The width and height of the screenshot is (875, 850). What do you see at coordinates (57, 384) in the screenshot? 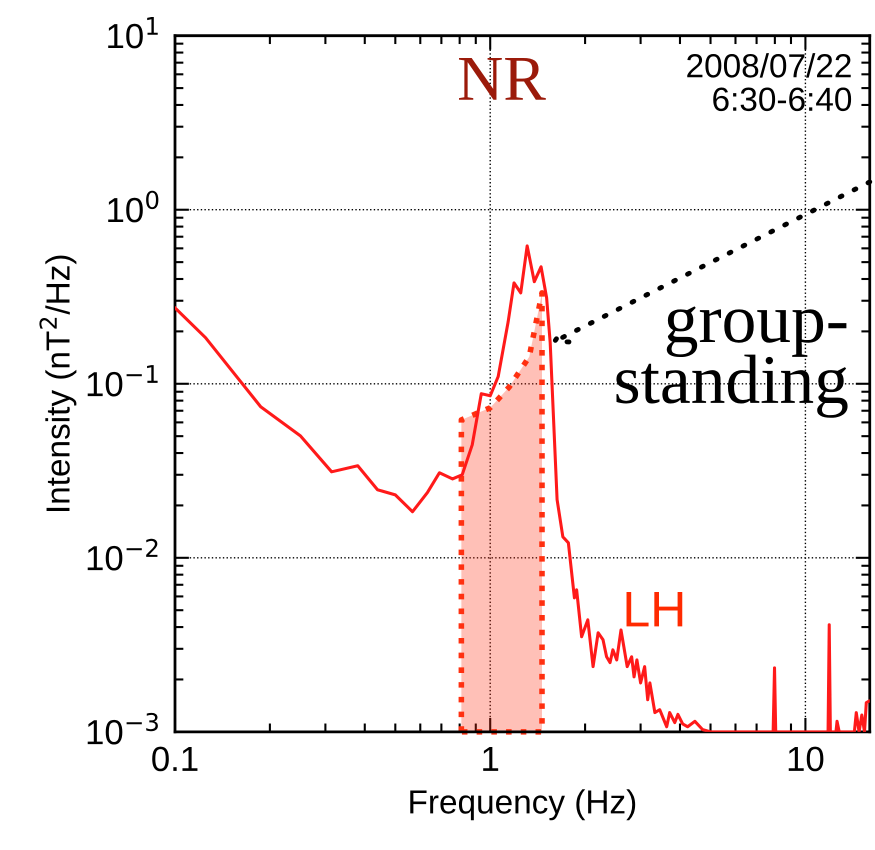
I see `y-axis-title: Intensity (nT$^{2}$/Hz)` at bounding box center [57, 384].